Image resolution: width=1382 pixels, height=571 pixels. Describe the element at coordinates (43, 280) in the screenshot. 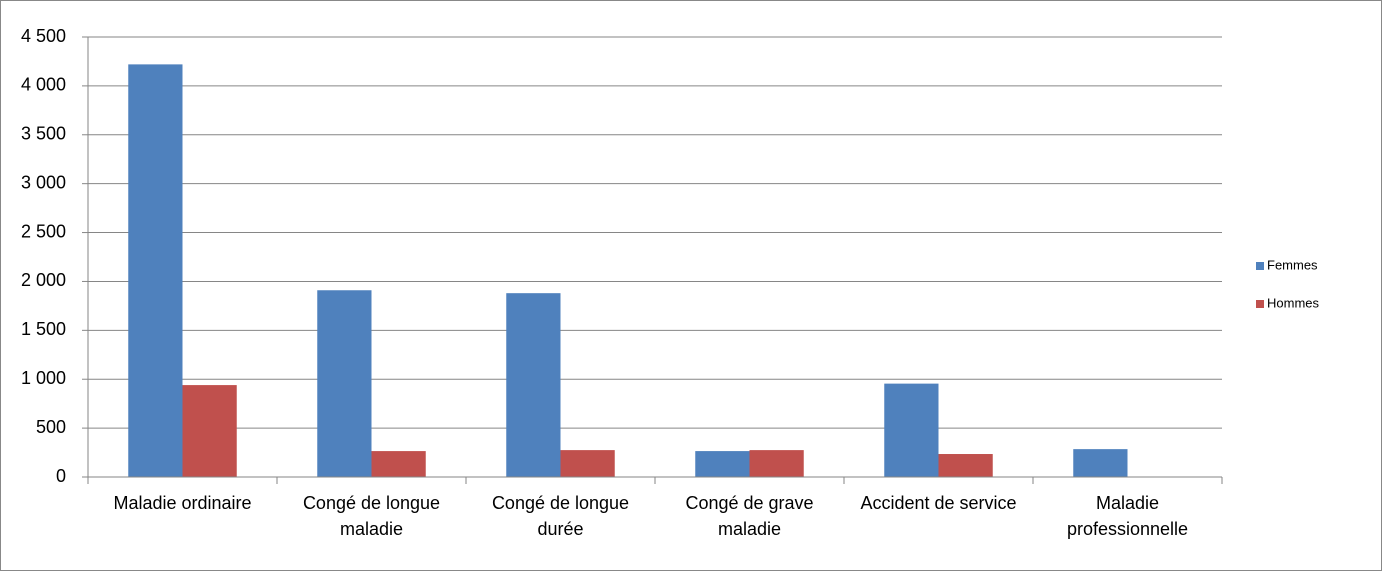

I see `y-tick-label: 2 000` at that location.